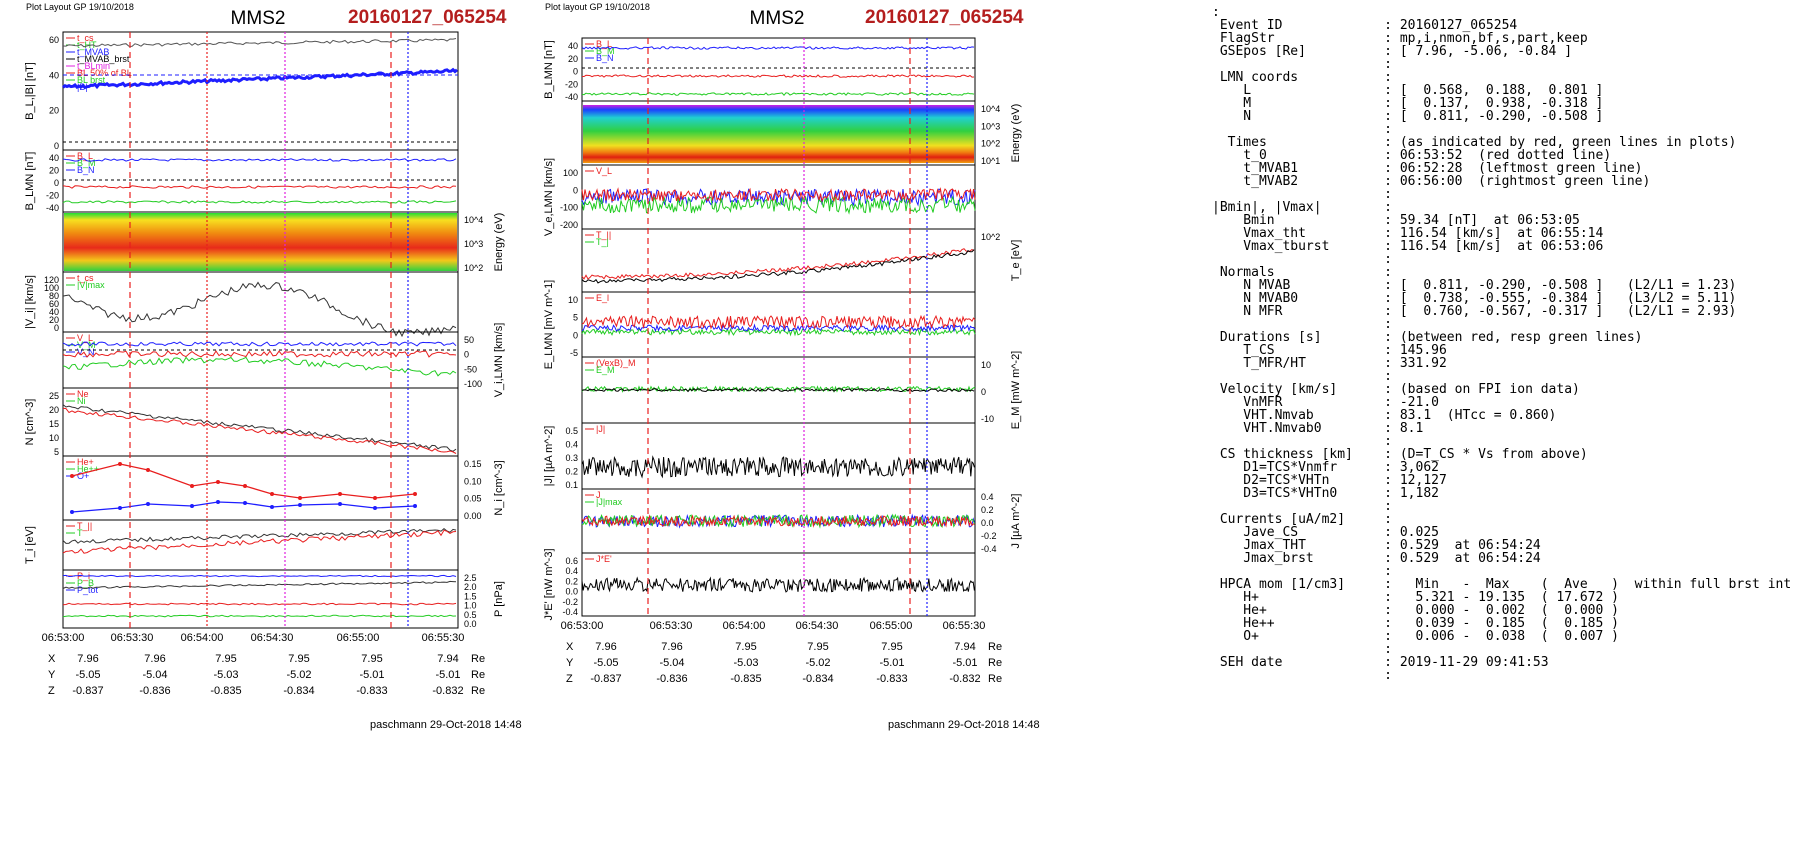 This screenshot has height=841, width=1804. What do you see at coordinates (91, 285) in the screenshot?
I see `legend-label: |V|max` at bounding box center [91, 285].